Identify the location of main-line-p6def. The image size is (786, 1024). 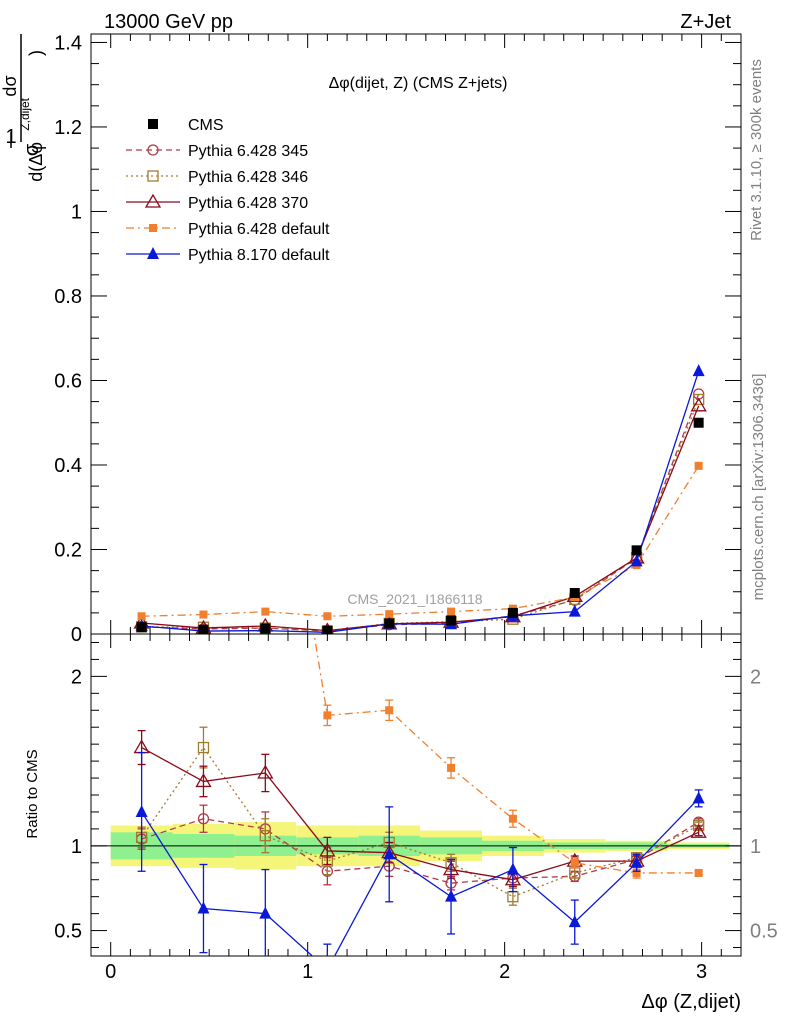
(420, 541).